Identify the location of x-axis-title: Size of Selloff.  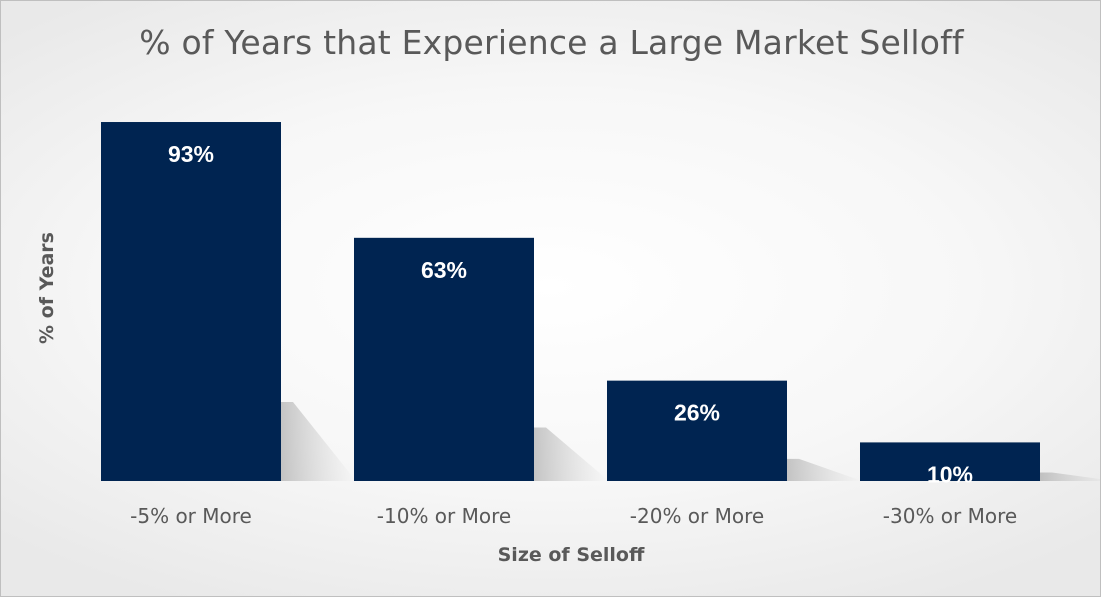
(571, 555).